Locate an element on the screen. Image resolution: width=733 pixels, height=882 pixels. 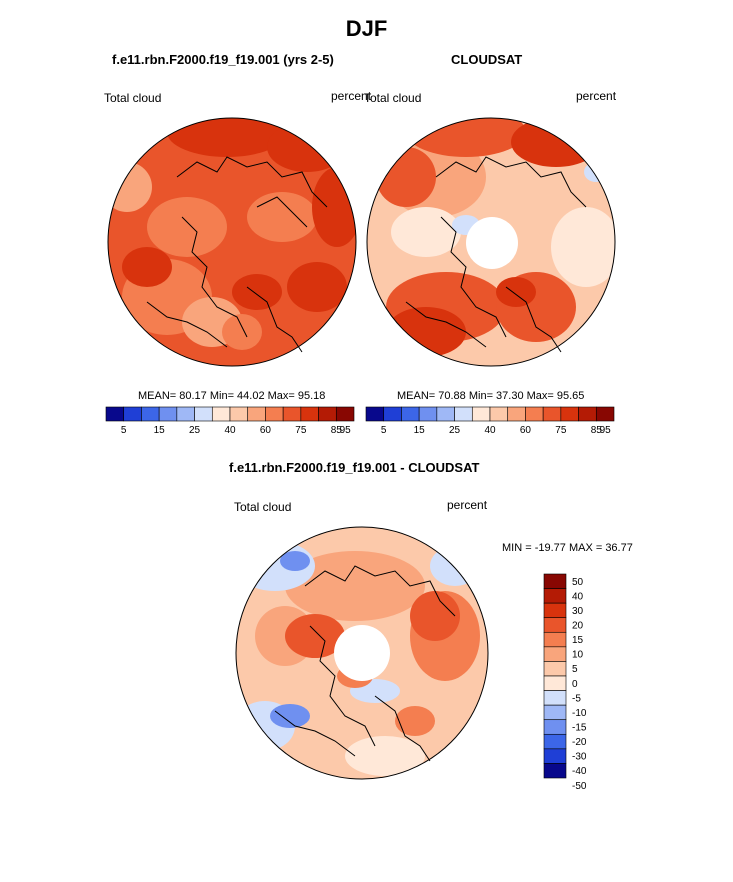
obs-colorbar-tick-label: 75 is located at coordinates (561, 430).